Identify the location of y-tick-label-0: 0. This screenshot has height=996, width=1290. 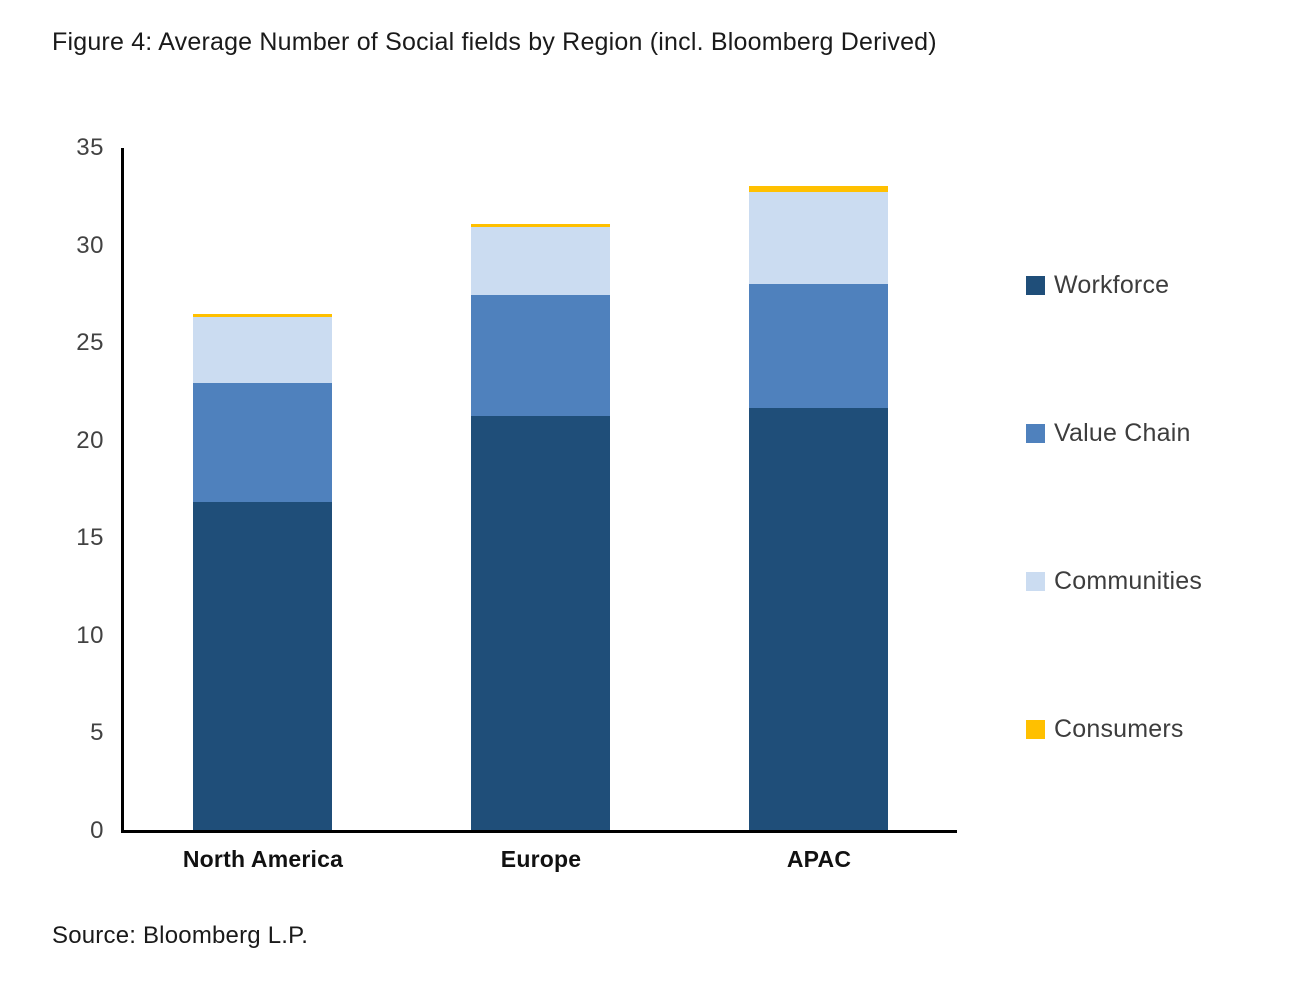
(97, 830).